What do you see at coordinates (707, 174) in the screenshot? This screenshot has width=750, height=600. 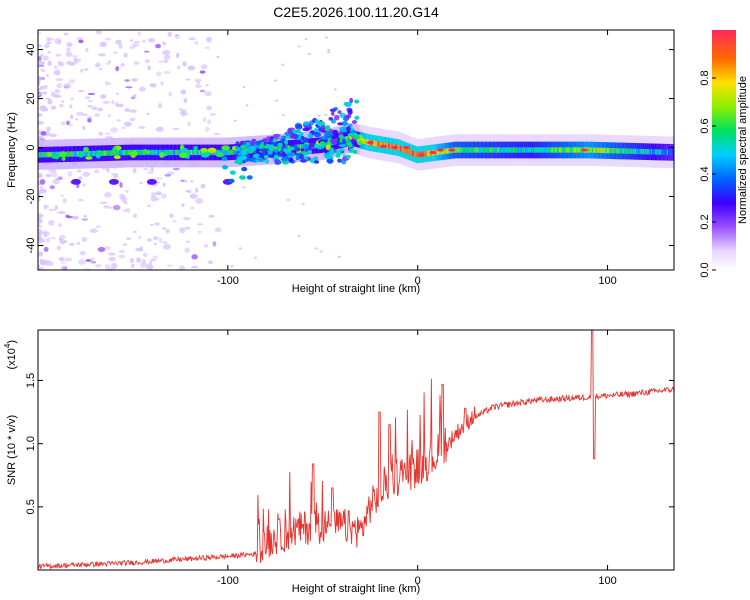 I see `colorbar-ticks: 0.0 0.2 0.4 0.6 0.8` at bounding box center [707, 174].